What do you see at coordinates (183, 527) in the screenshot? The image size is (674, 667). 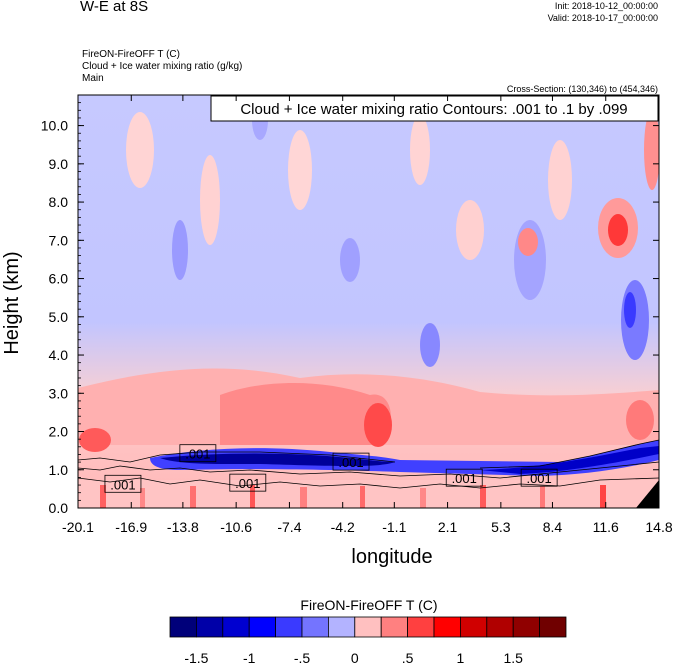 I see `x-tick-label: -13.8` at bounding box center [183, 527].